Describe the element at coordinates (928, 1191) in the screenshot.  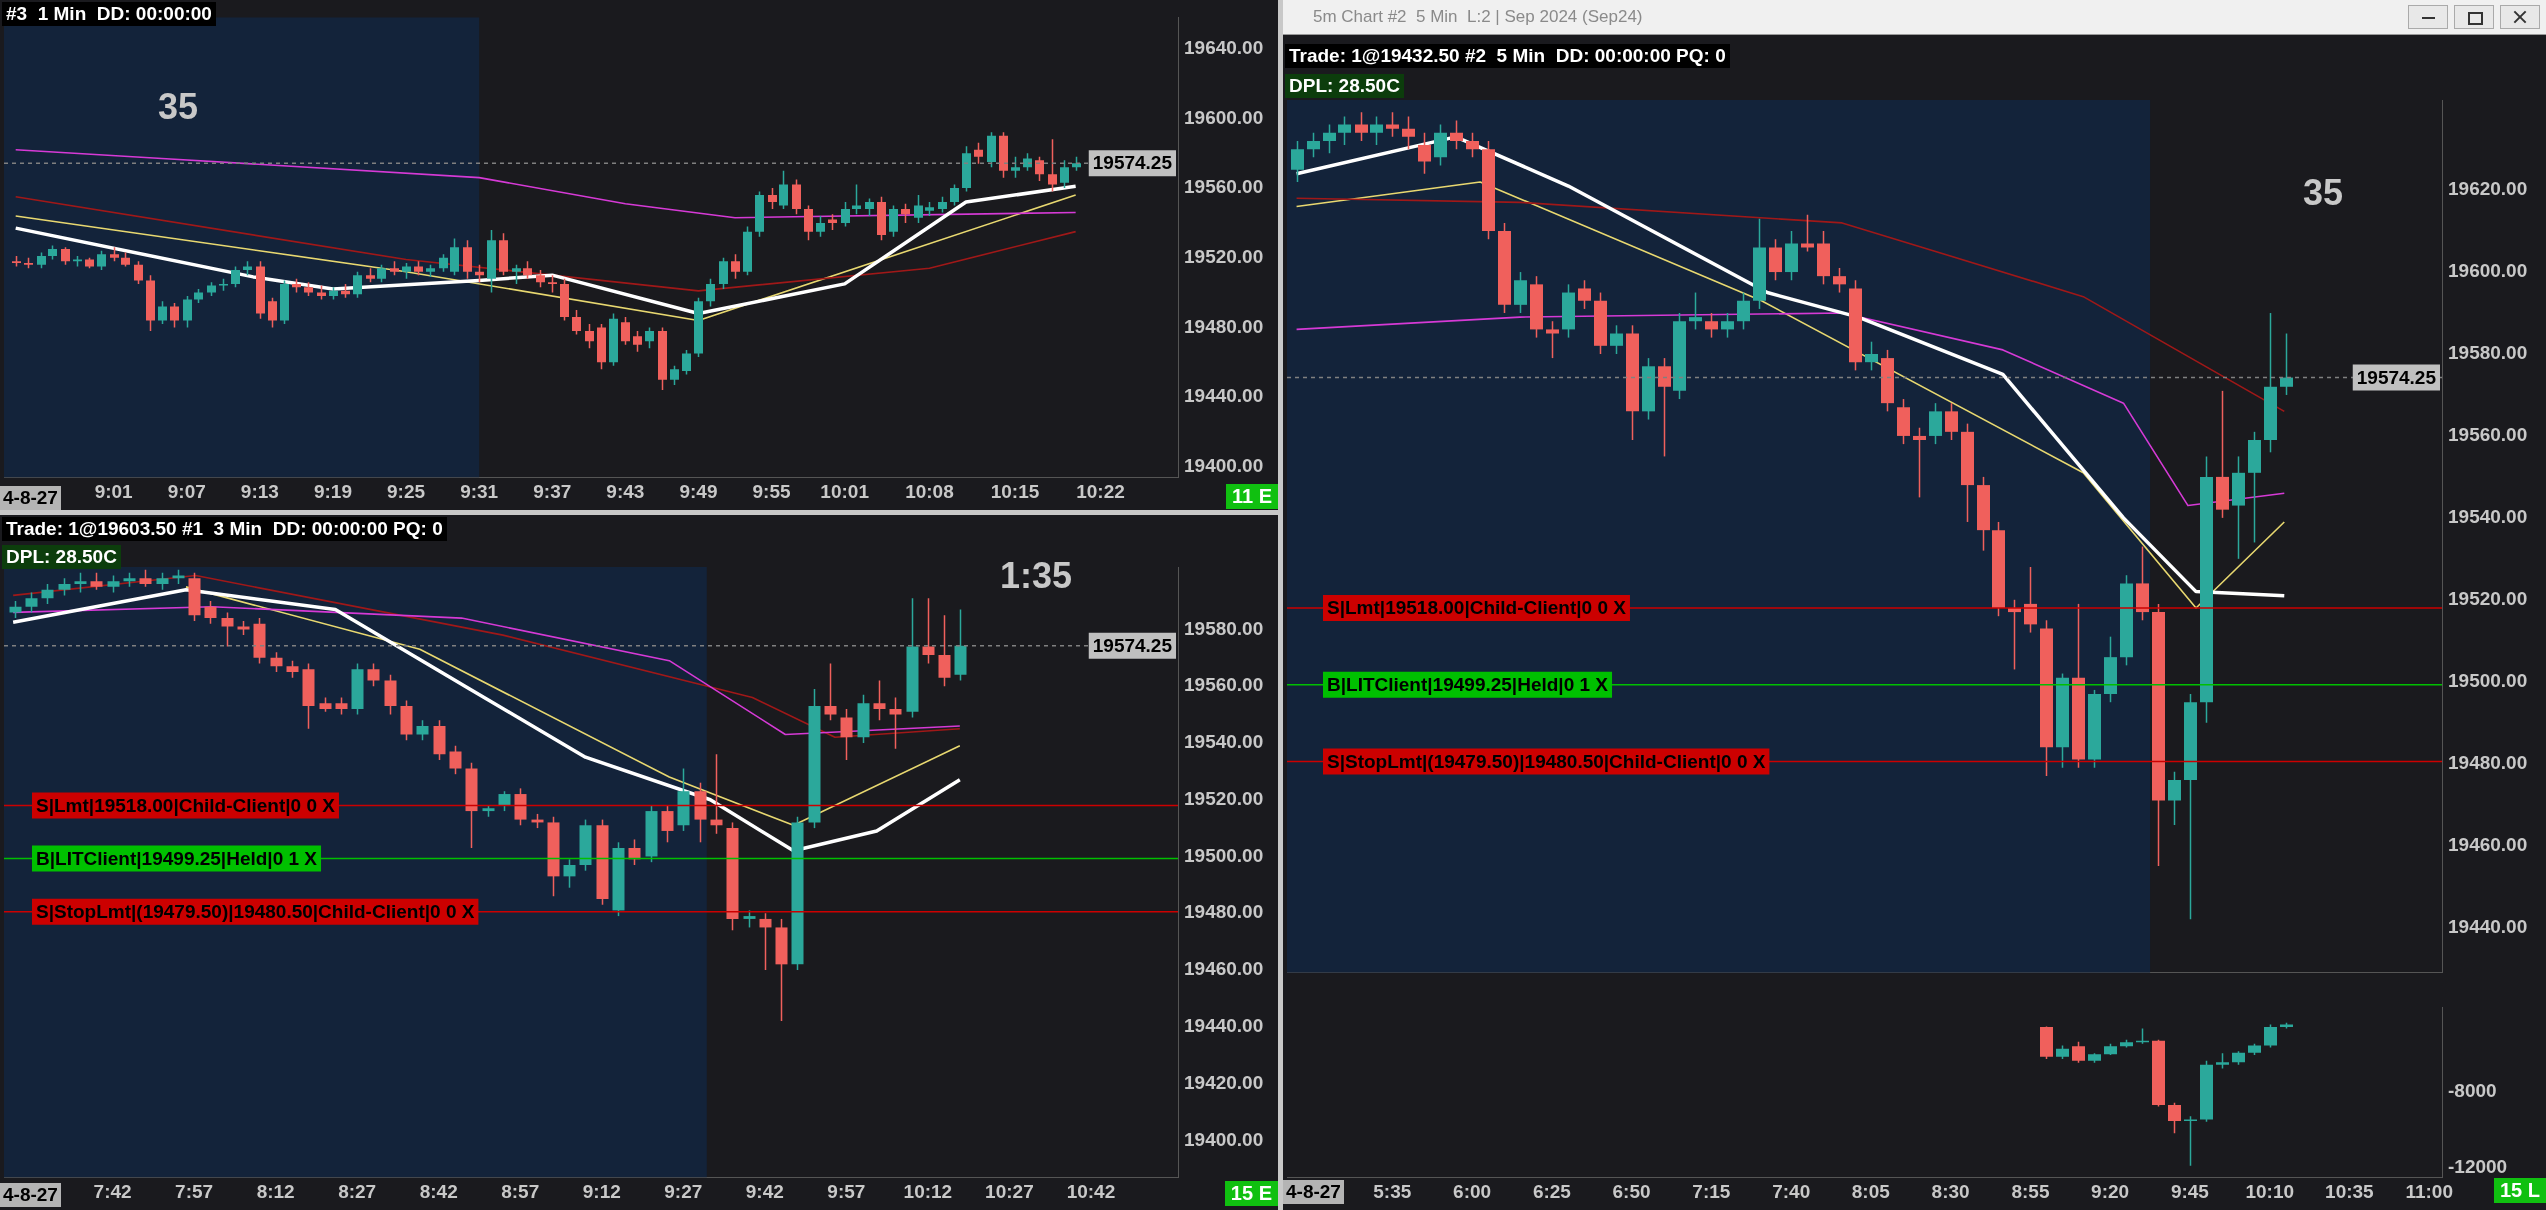
I see `x-tick-label: 10:12` at that location.